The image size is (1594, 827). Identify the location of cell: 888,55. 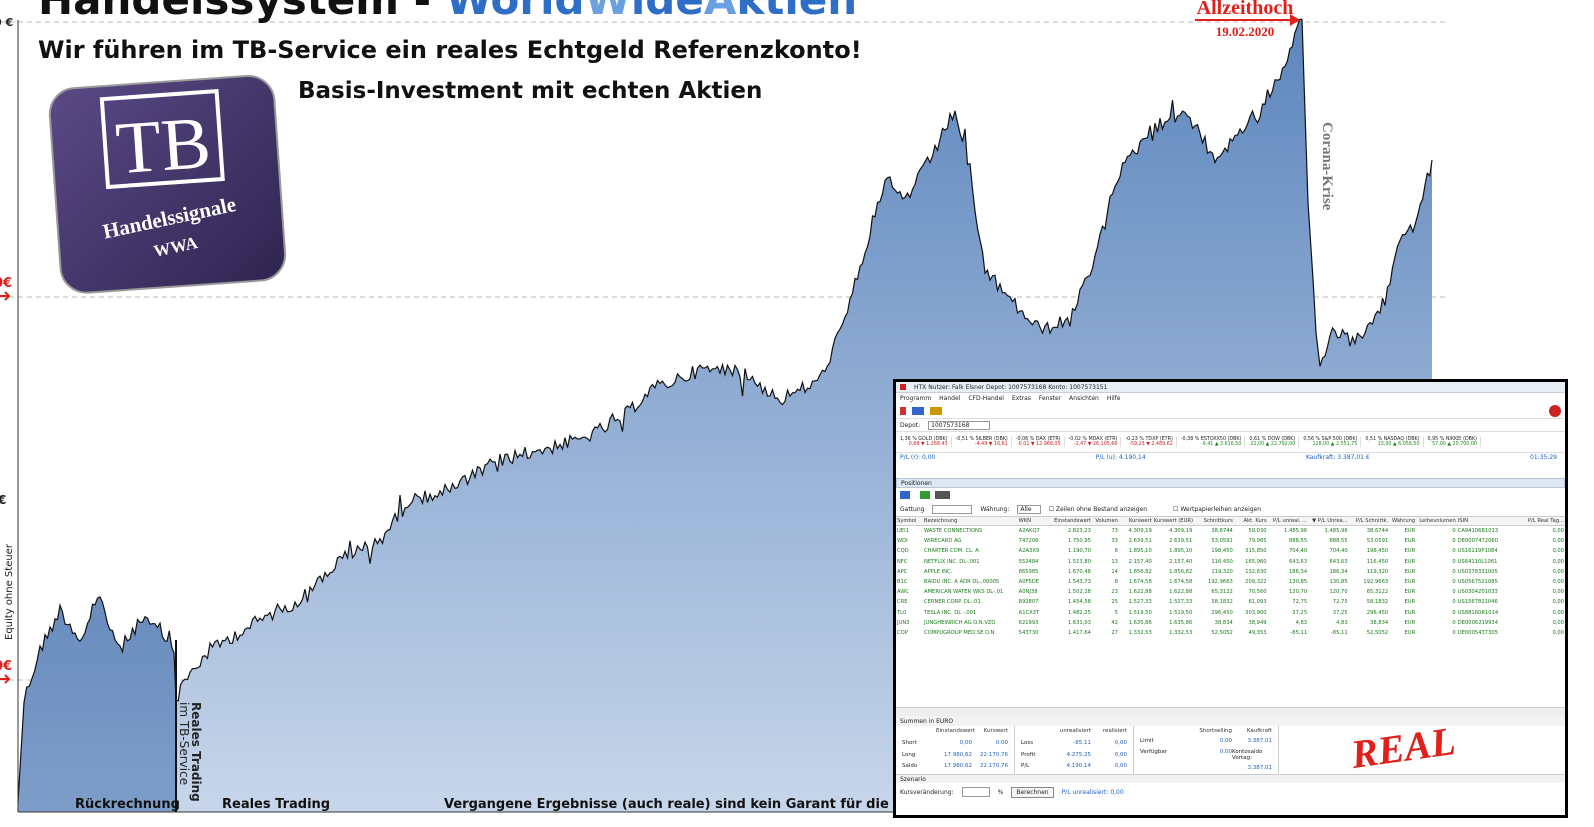
(1298, 541).